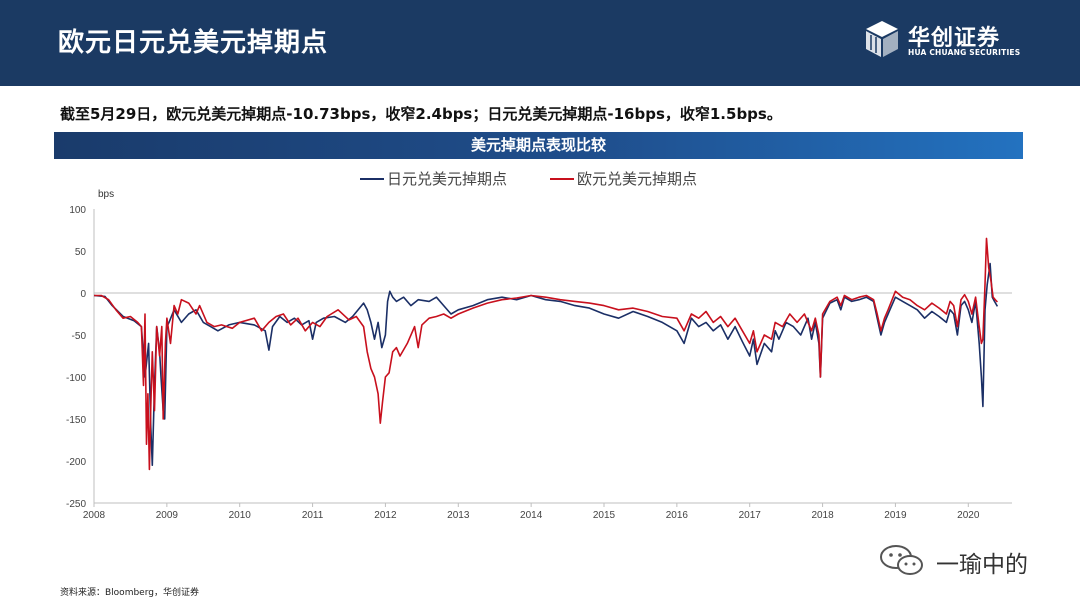  Describe the element at coordinates (94, 515) in the screenshot. I see `x-tick-label: 2008` at that location.